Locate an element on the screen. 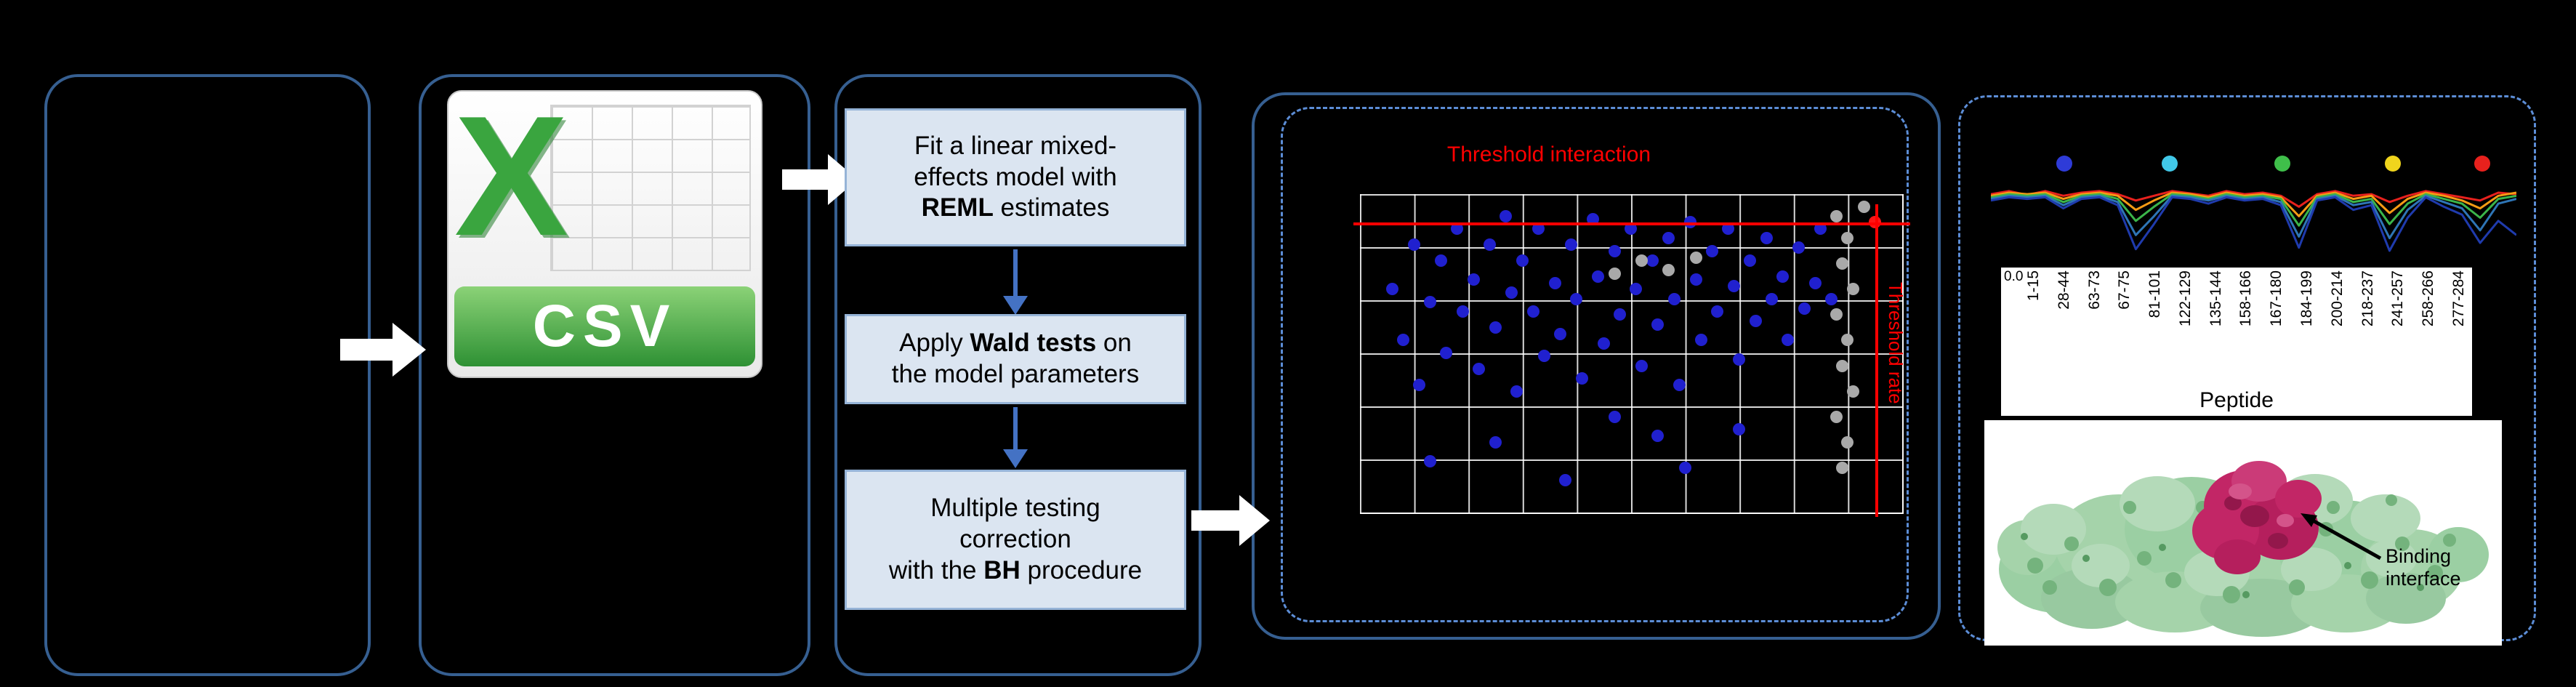  peptide-tick-label: 28-44 is located at coordinates (2063, 290).